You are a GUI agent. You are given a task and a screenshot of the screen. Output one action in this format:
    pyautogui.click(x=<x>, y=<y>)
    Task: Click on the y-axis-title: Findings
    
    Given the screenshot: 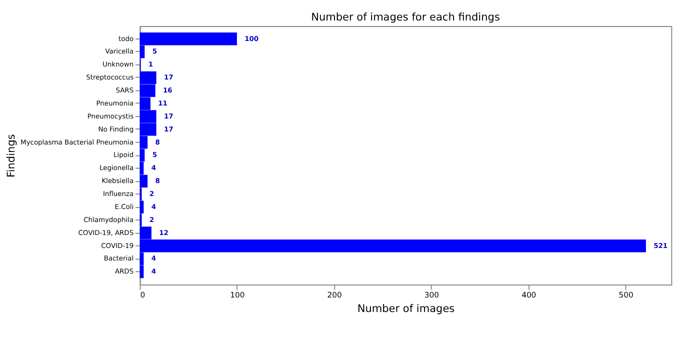 What is the action you would take?
    pyautogui.click(x=12, y=156)
    